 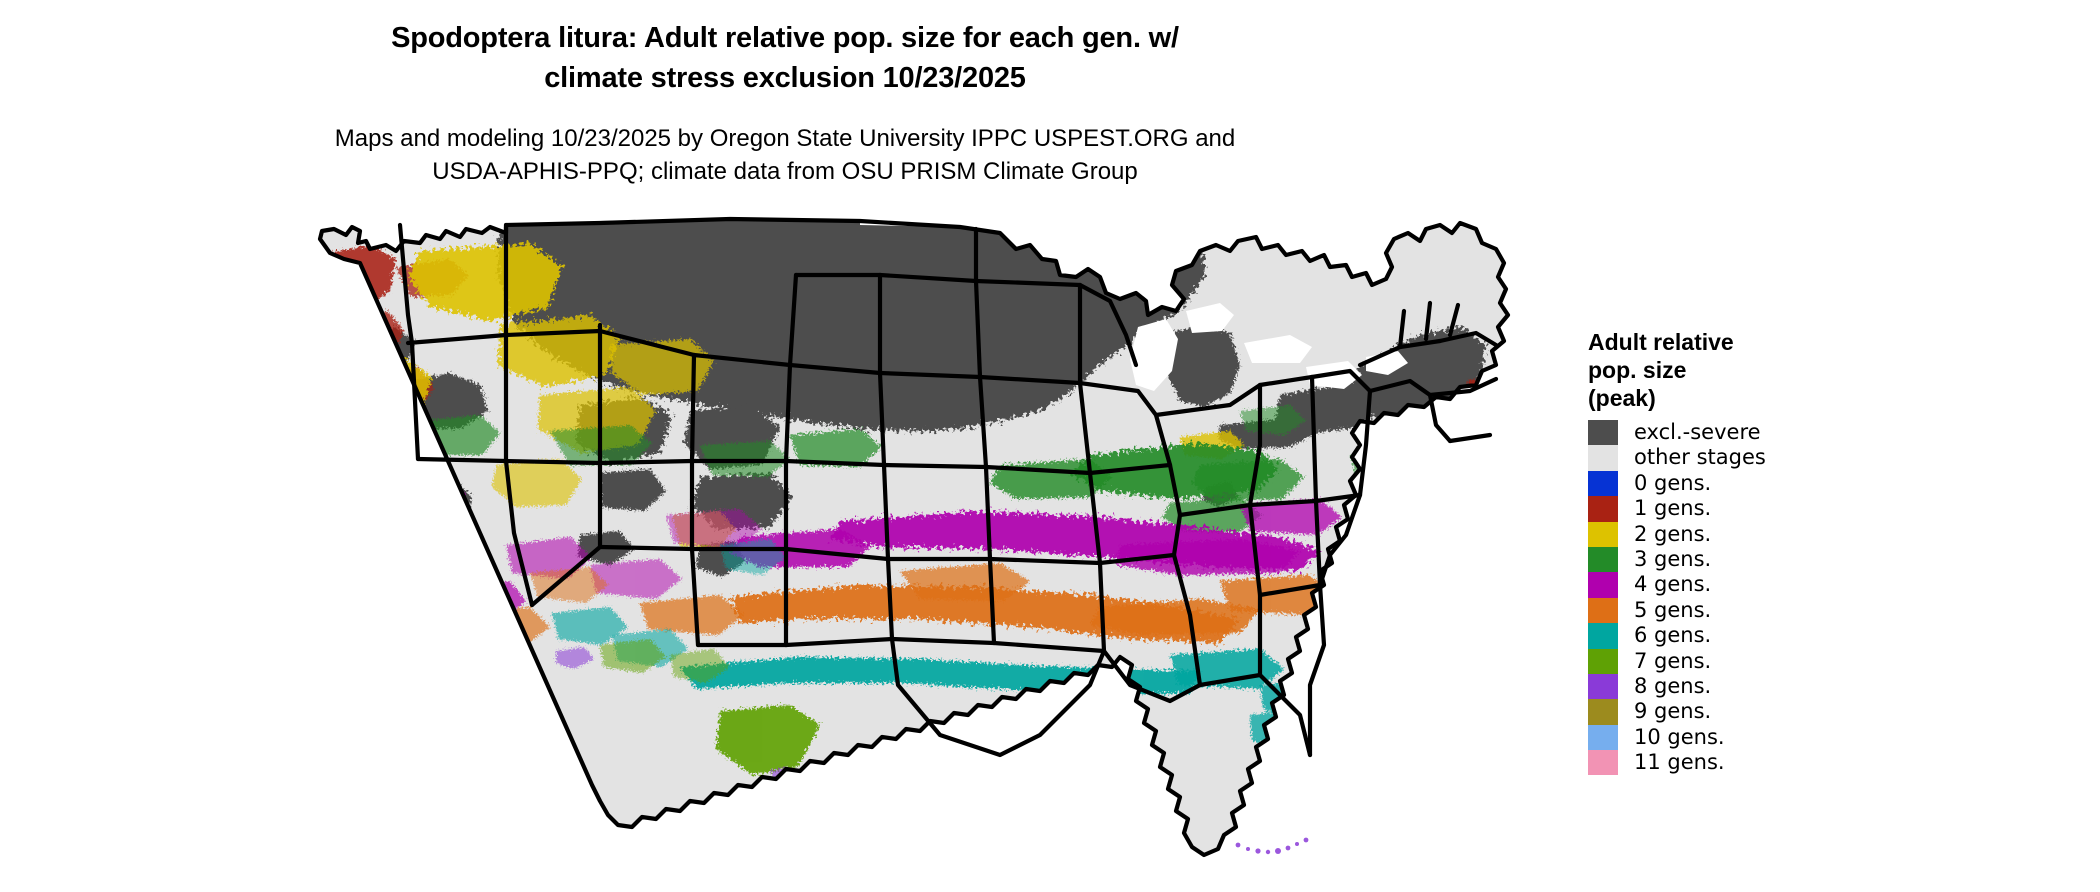 I want to click on legend-label: 3 gens., so click(x=1673, y=558).